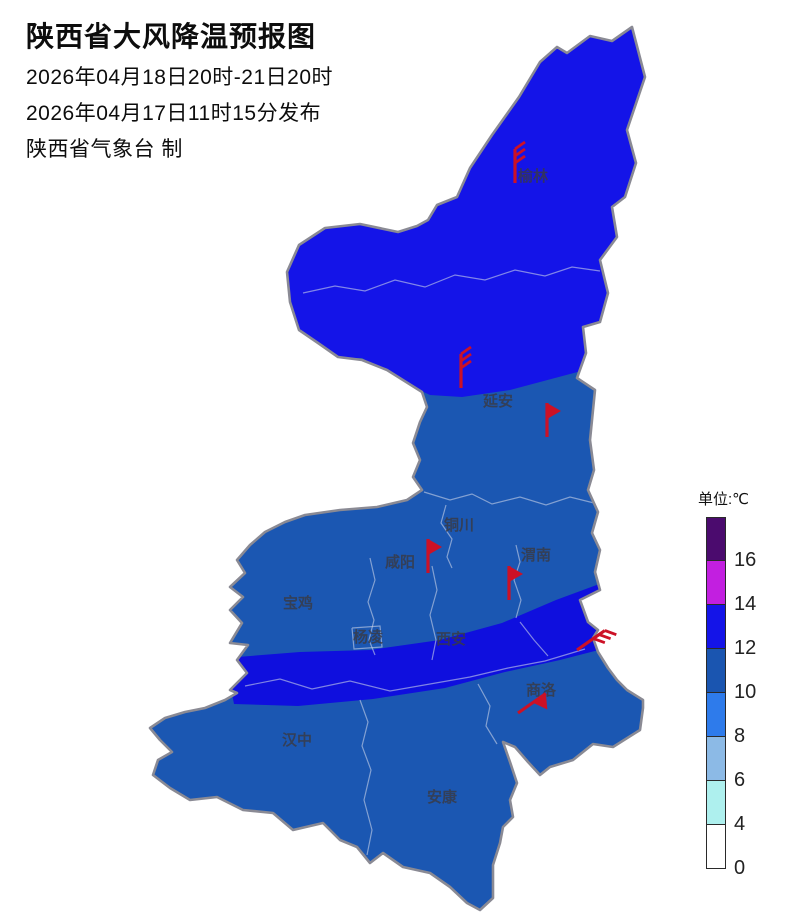  Describe the element at coordinates (171, 36) in the screenshot. I see `page-title: 陕西省大风降温预报图` at that location.